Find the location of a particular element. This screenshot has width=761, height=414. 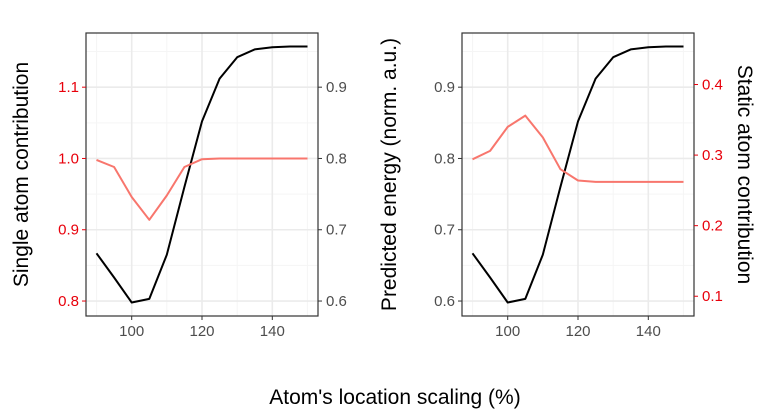

y-right-tick-label: 0.2 is located at coordinates (712, 226).